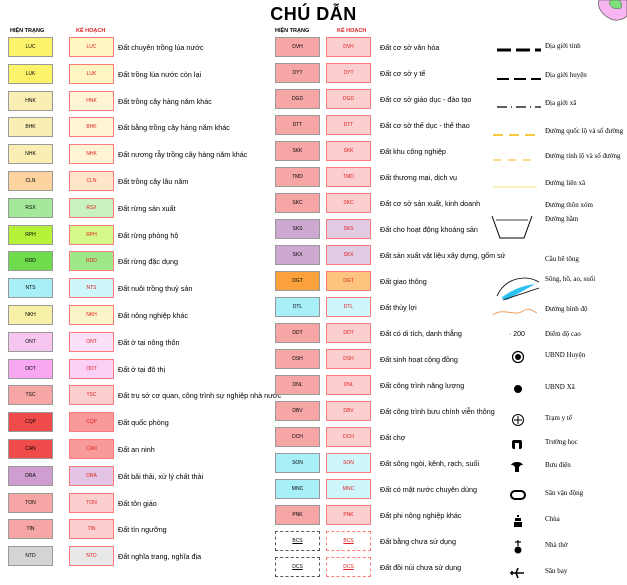  What do you see at coordinates (161, 476) in the screenshot?
I see `legend-label: Đất bãi thải, xử lý chất thải` at bounding box center [161, 476].